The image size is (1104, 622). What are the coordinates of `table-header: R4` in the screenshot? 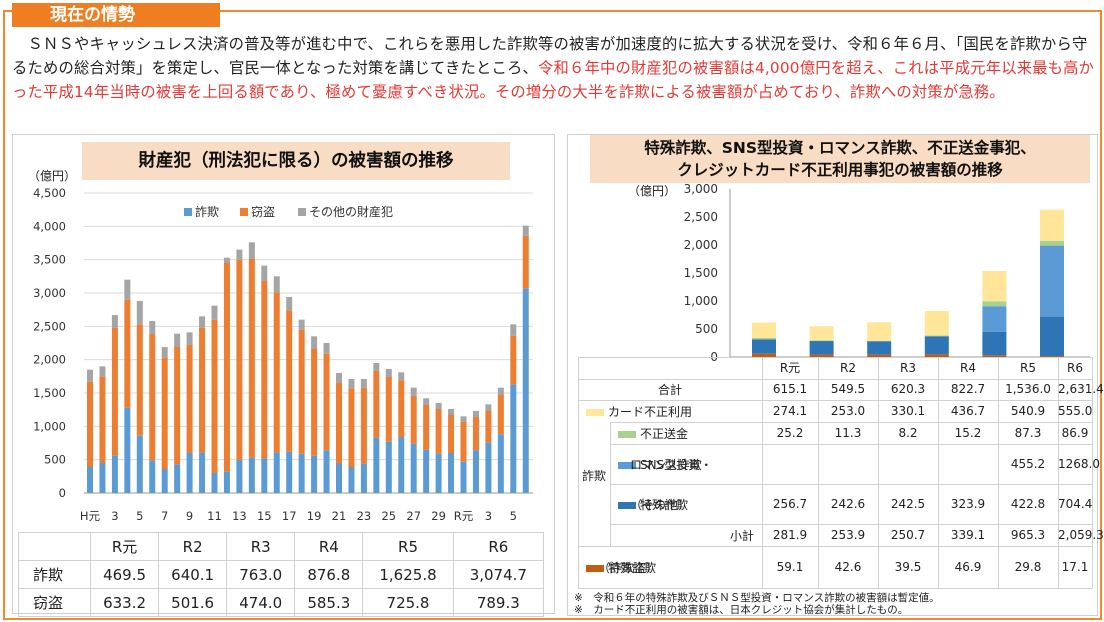 It's located at (329, 546).